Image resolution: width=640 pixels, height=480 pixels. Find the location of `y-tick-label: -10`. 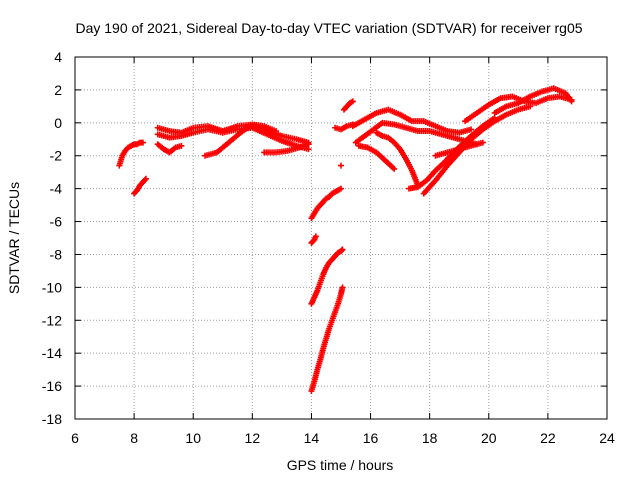

y-tick-label: -10 is located at coordinates (52, 287).